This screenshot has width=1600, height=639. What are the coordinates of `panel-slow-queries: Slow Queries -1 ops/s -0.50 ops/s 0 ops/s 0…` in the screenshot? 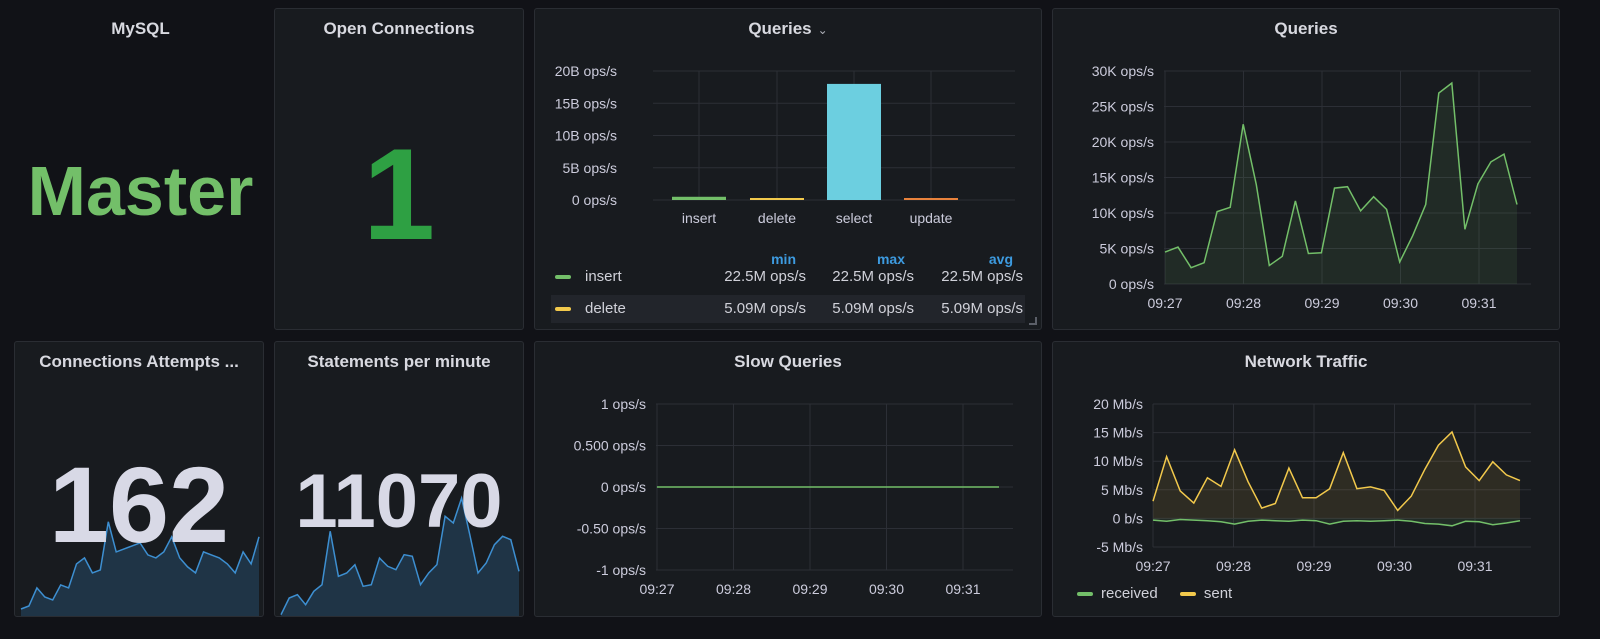 It's located at (788, 479).